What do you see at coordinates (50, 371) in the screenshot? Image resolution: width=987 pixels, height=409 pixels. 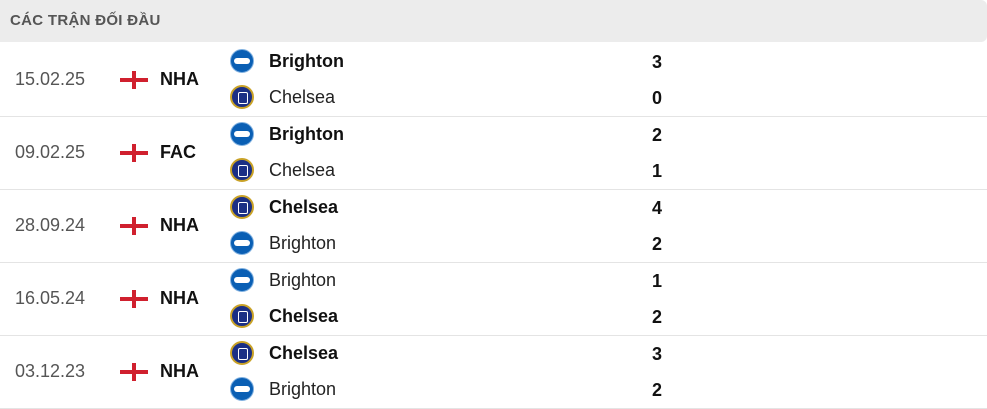 I see `match-date: 03.12.23` at bounding box center [50, 371].